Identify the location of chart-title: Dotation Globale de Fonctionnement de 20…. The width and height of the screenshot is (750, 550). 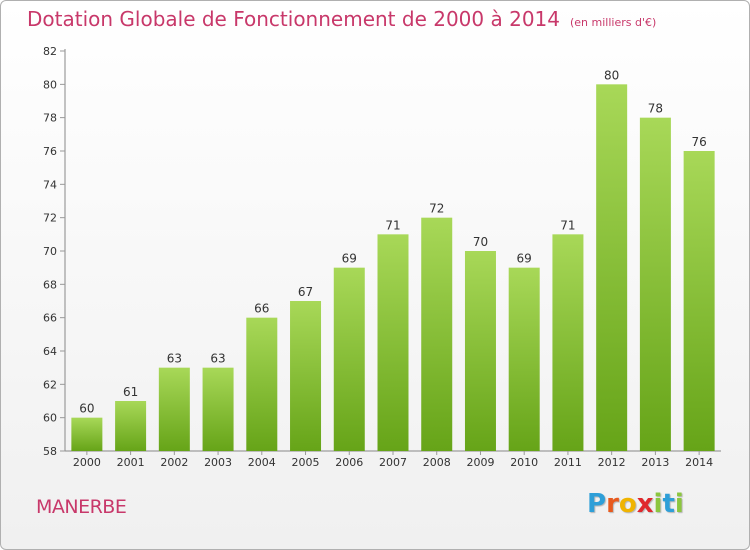
(341, 19).